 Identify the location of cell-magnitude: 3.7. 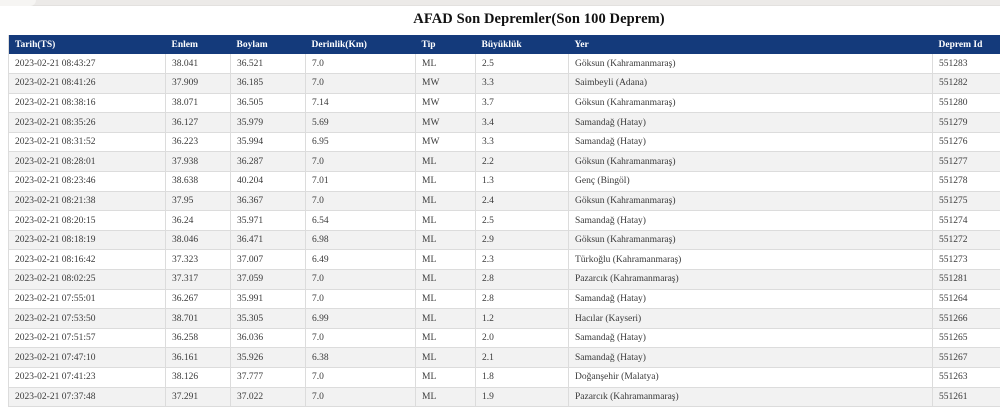
(522, 103).